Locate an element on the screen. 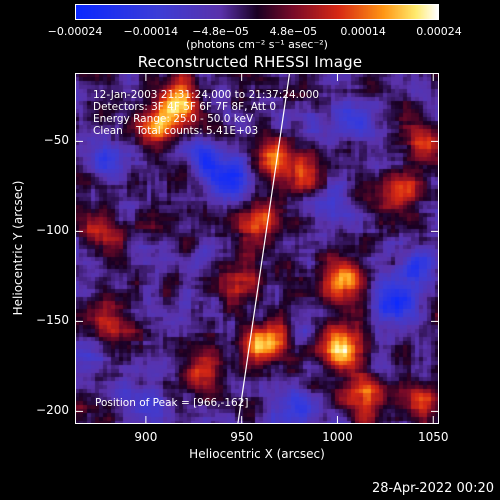 Image resolution: width=500 pixels, height=500 pixels. colorbar-tick-label: −4.8e−05 is located at coordinates (220, 31).